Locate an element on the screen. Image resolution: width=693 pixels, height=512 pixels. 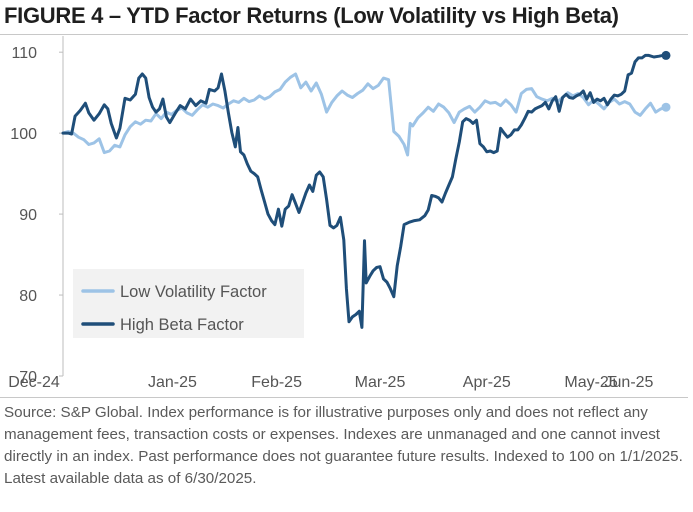
title-divider is located at coordinates (344, 34).